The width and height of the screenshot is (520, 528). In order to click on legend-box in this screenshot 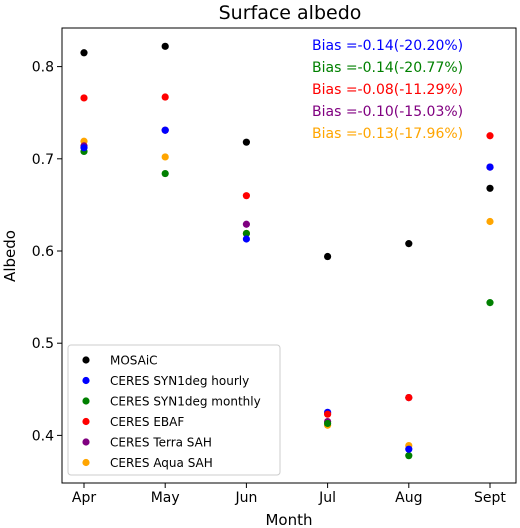, I will do `click(174, 410)`.